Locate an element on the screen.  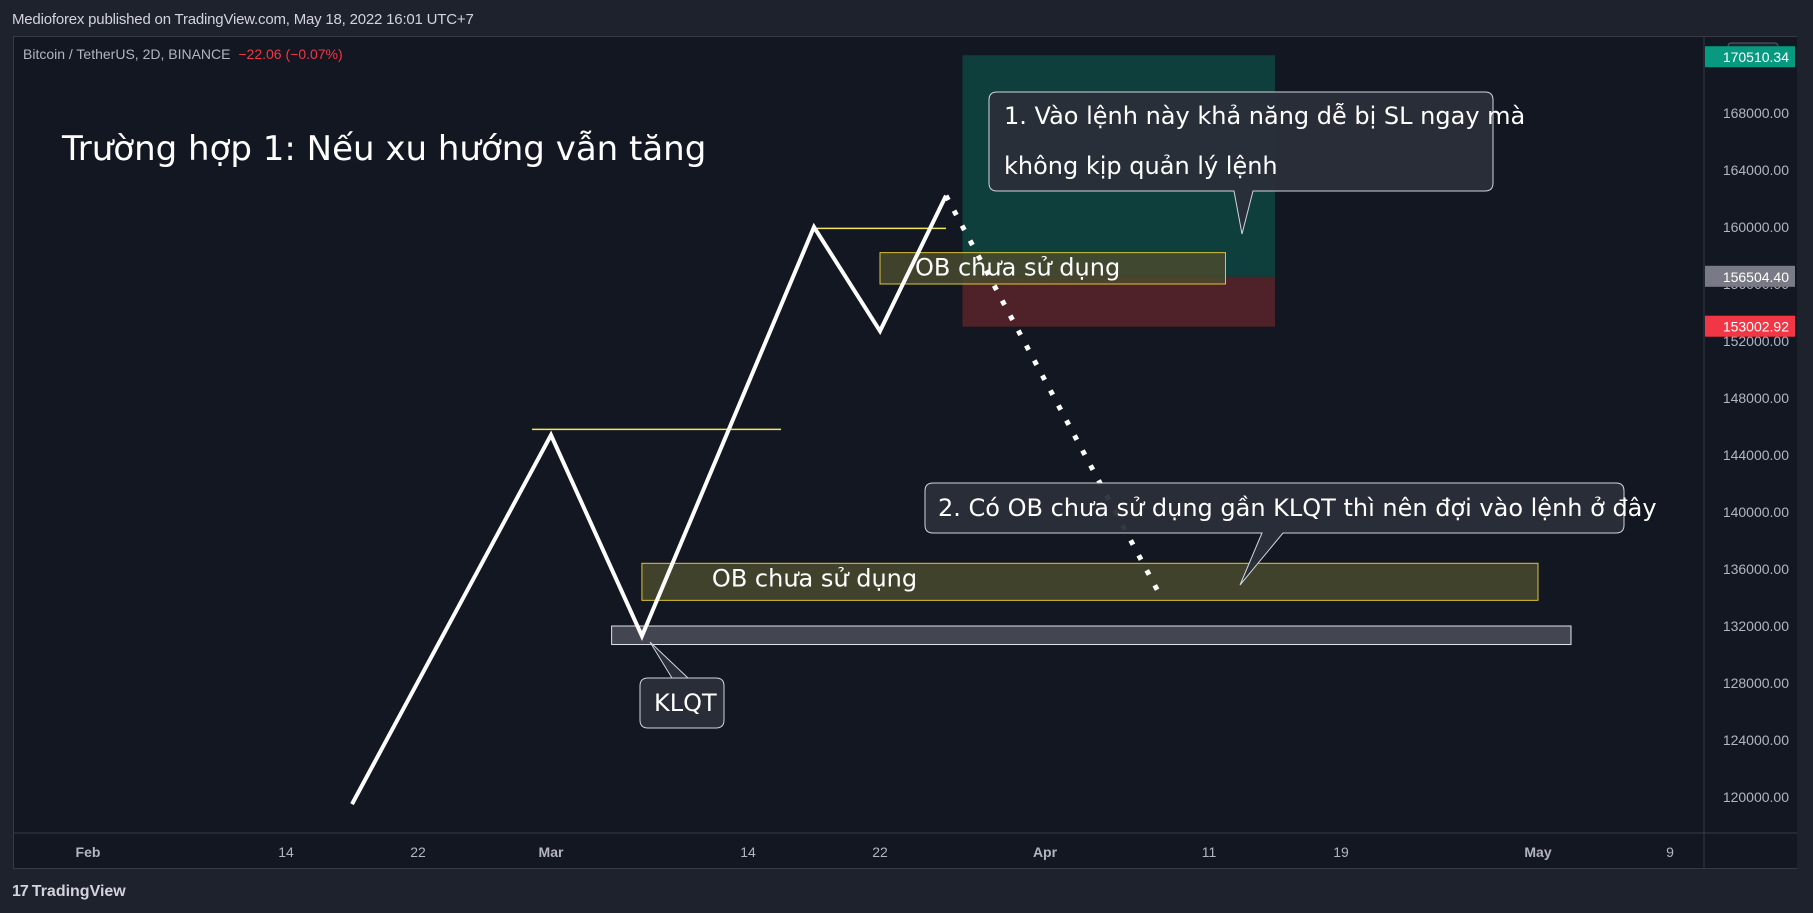
y-tick-label: 160000.00 is located at coordinates (1756, 227).